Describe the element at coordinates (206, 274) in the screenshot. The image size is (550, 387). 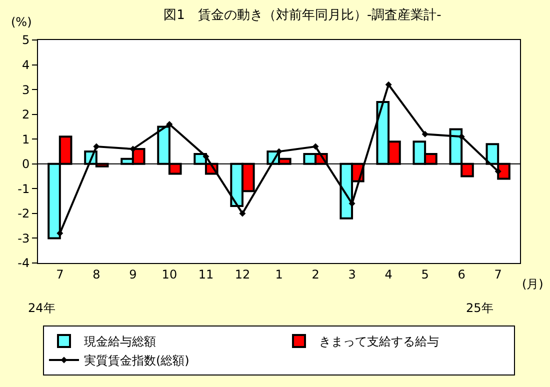
I see `x-tick-label: 11` at that location.